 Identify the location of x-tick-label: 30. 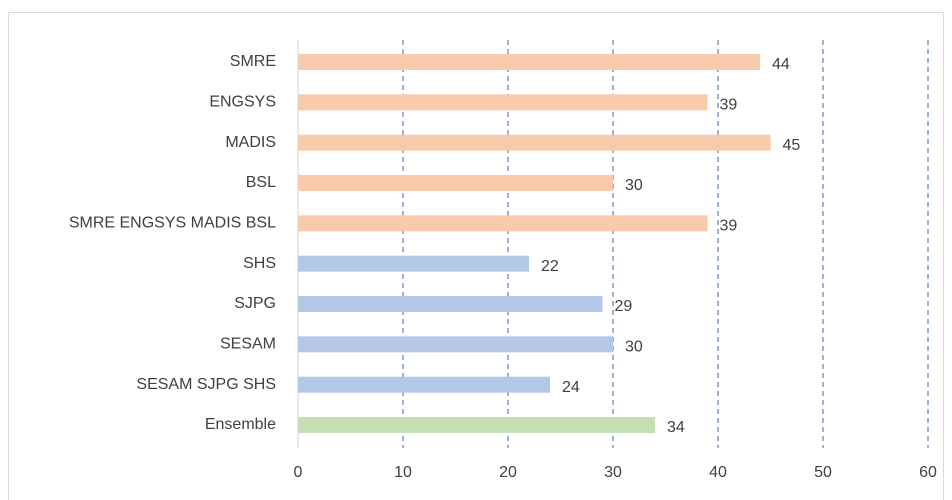
(613, 472).